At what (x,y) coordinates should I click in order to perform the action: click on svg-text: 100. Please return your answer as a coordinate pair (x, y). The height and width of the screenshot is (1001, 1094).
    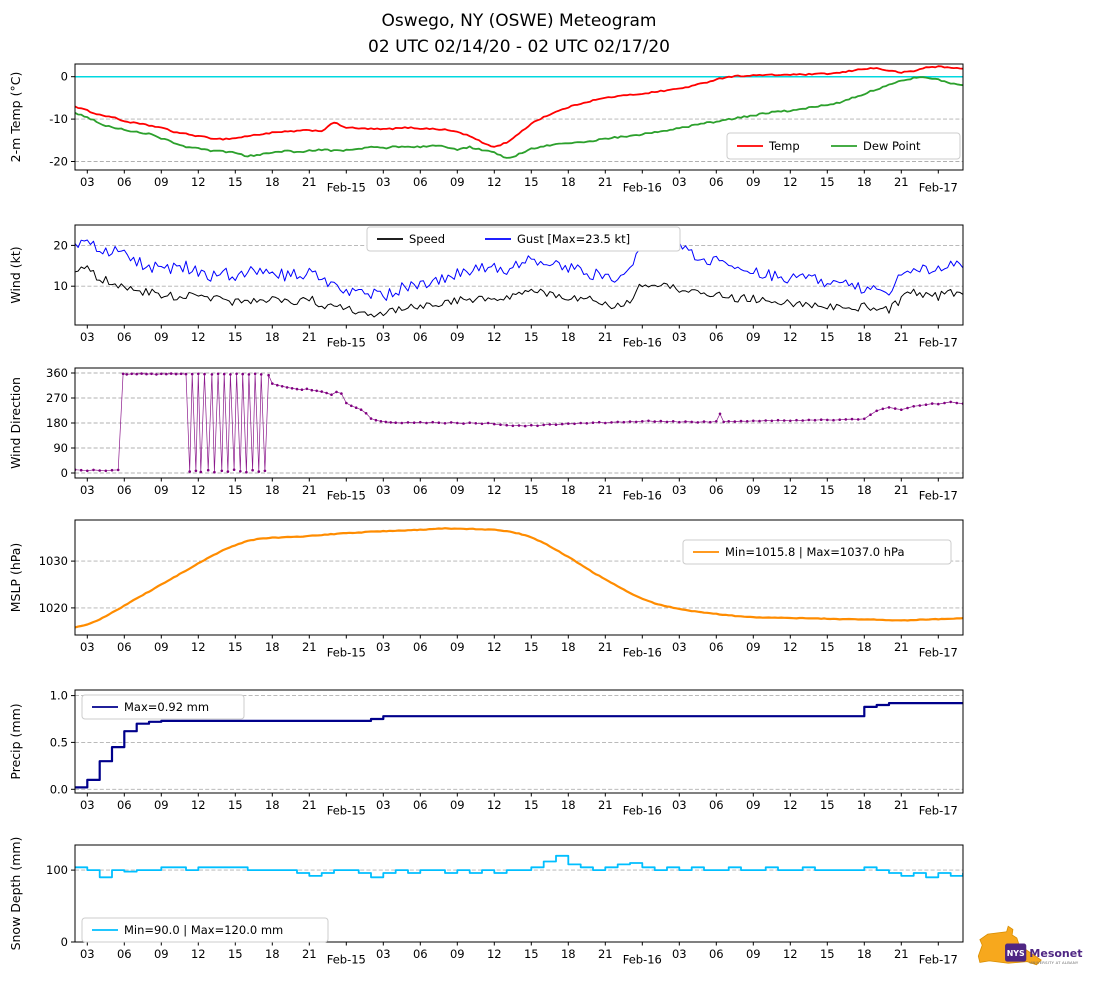
    Looking at the image, I should click on (57, 870).